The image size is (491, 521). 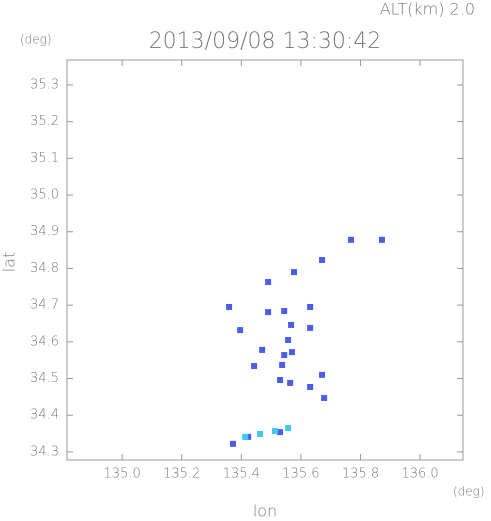 What do you see at coordinates (44, 231) in the screenshot?
I see `y-tick-label: 34.9` at bounding box center [44, 231].